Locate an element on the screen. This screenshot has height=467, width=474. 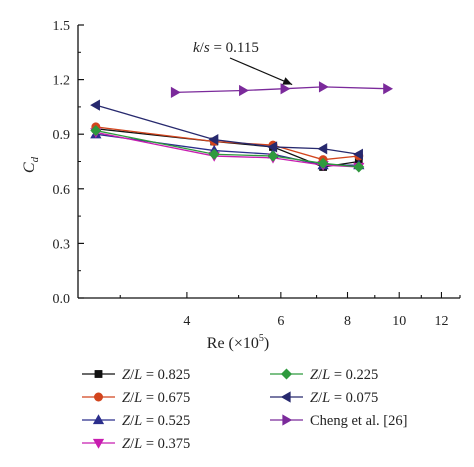
series-line is located at coordinates (227, 129).